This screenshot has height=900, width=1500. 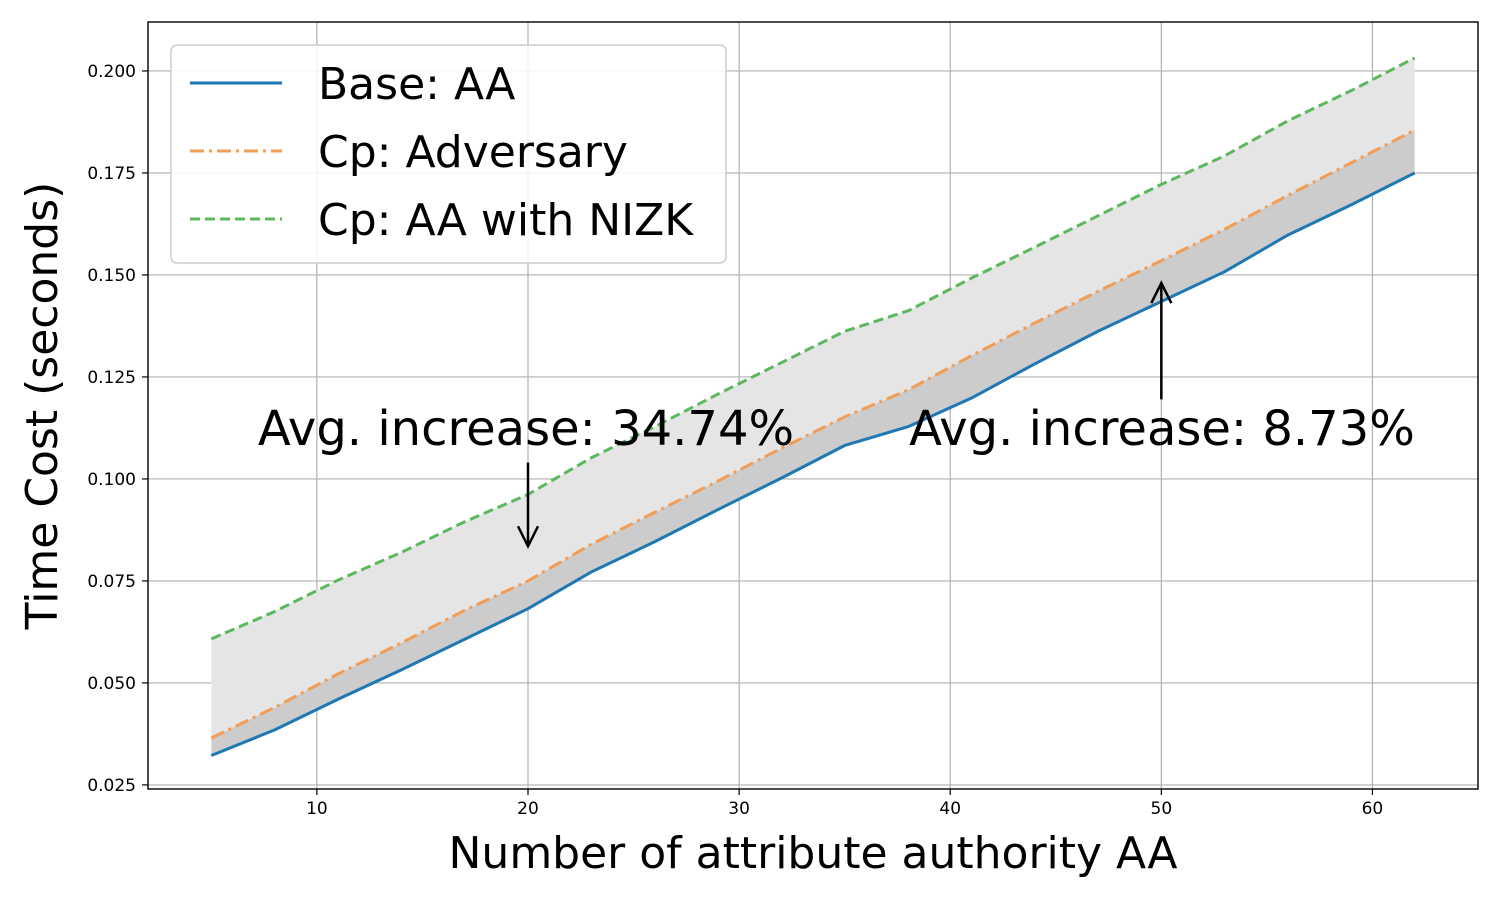 What do you see at coordinates (111, 276) in the screenshot?
I see `y-tick-label: 0.150` at bounding box center [111, 276].